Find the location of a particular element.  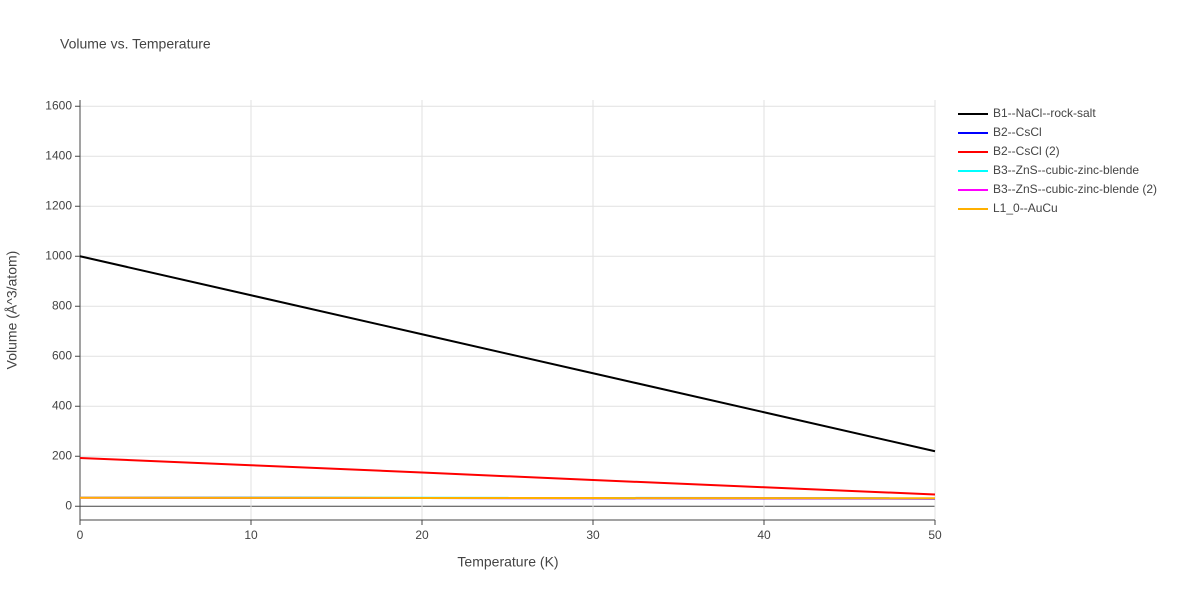

legend-label: B3--ZnS--cubic-zinc-blende is located at coordinates (1066, 170).